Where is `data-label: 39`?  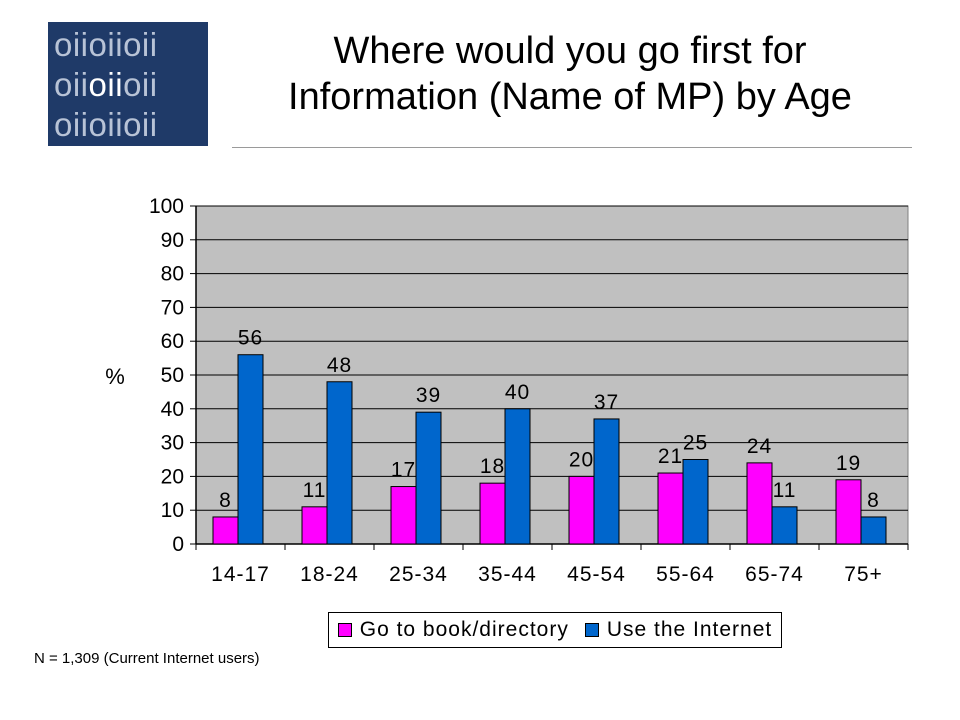
data-label: 39 is located at coordinates (428, 395).